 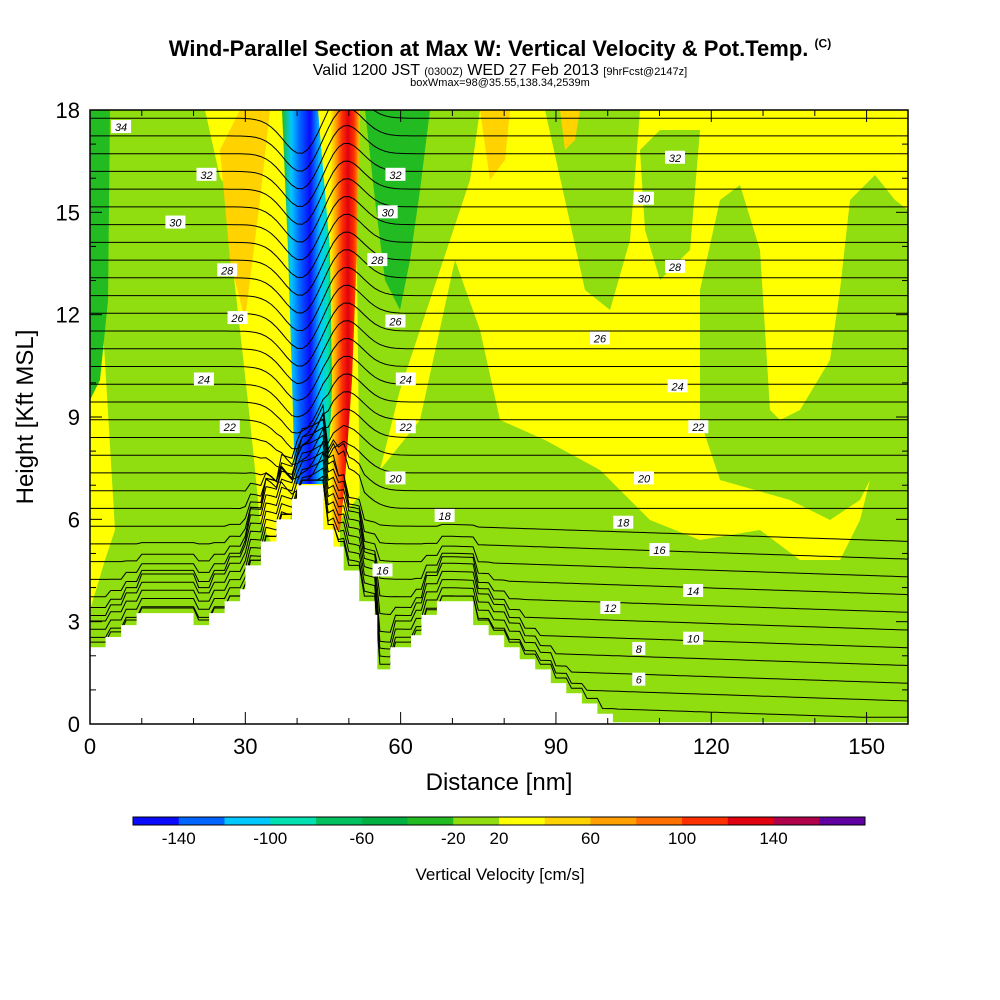 What do you see at coordinates (500, 83) in the screenshot?
I see `chart-box-info: boxWmax=98@35.55,138.34,2539m` at bounding box center [500, 83].